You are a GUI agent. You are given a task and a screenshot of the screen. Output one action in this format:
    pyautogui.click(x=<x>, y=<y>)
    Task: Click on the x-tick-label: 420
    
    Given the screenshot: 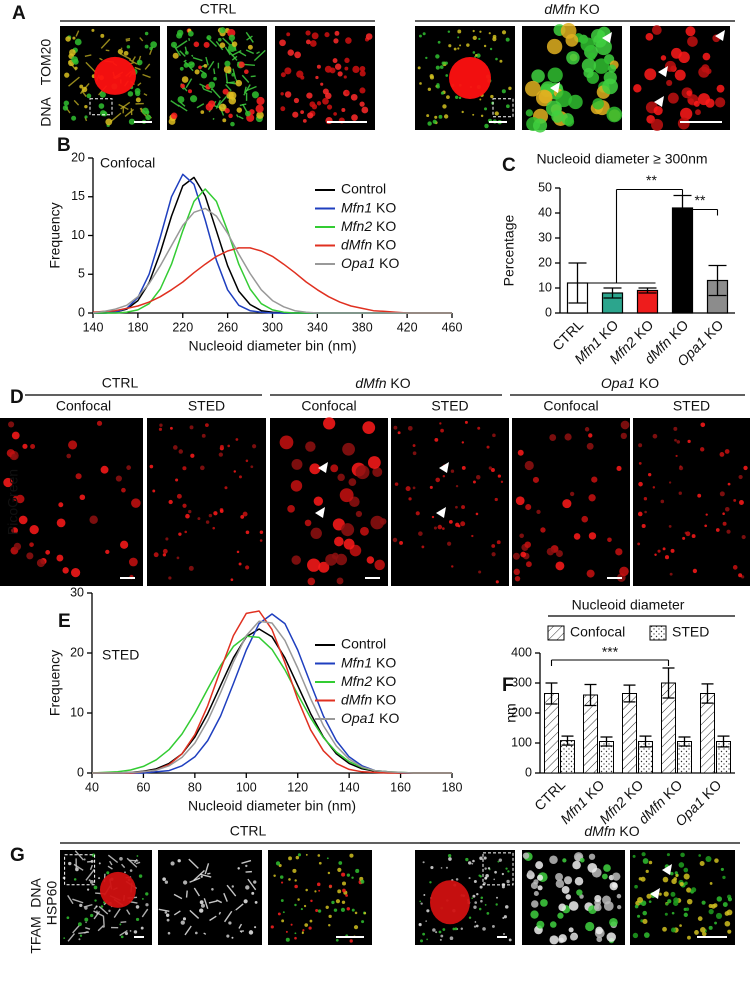 What is the action you would take?
    pyautogui.click(x=407, y=327)
    